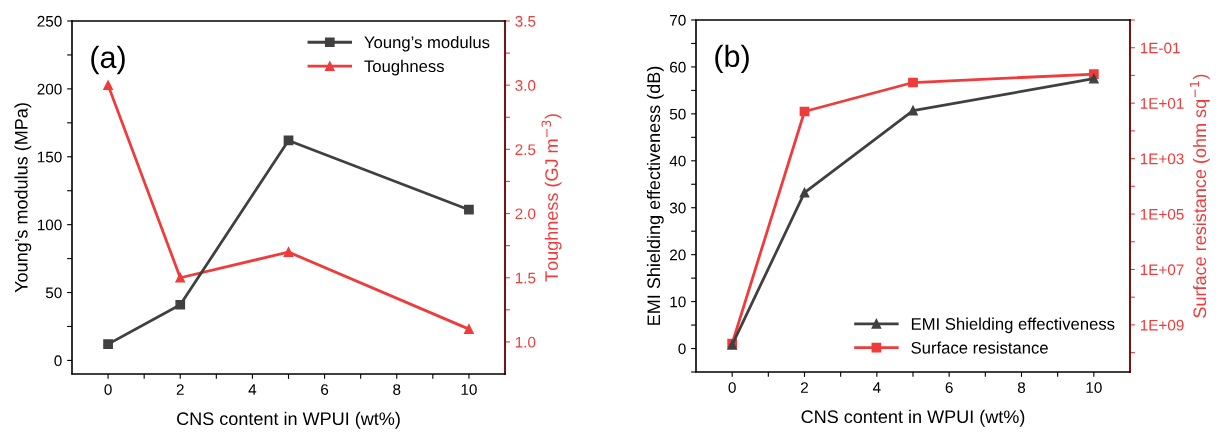 Image resolution: width=1224 pixels, height=436 pixels. Describe the element at coordinates (525, 85) in the screenshot. I see `y2-tick-label: 3.0` at that location.